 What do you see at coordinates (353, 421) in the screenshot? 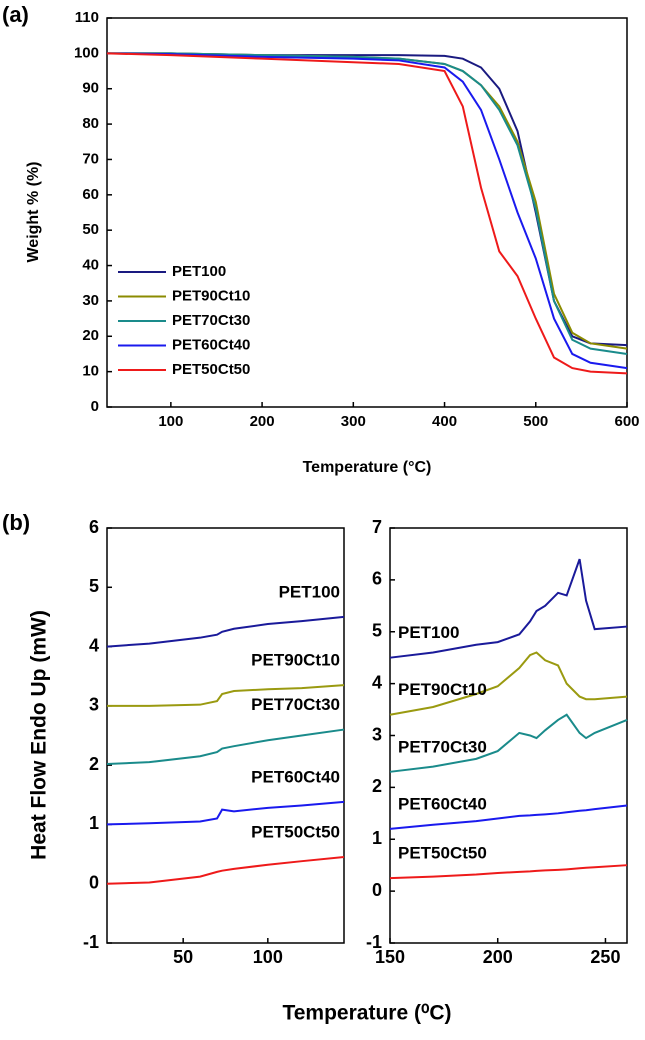
I see `x-tick-label: 300` at bounding box center [353, 421].